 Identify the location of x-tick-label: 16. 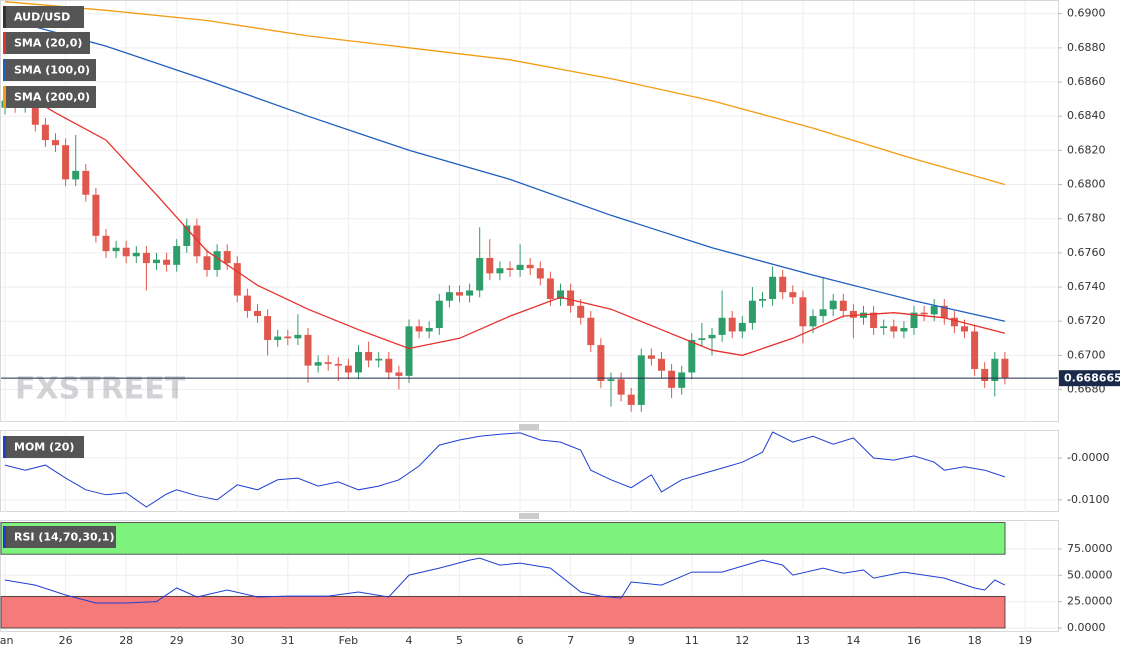
(914, 640).